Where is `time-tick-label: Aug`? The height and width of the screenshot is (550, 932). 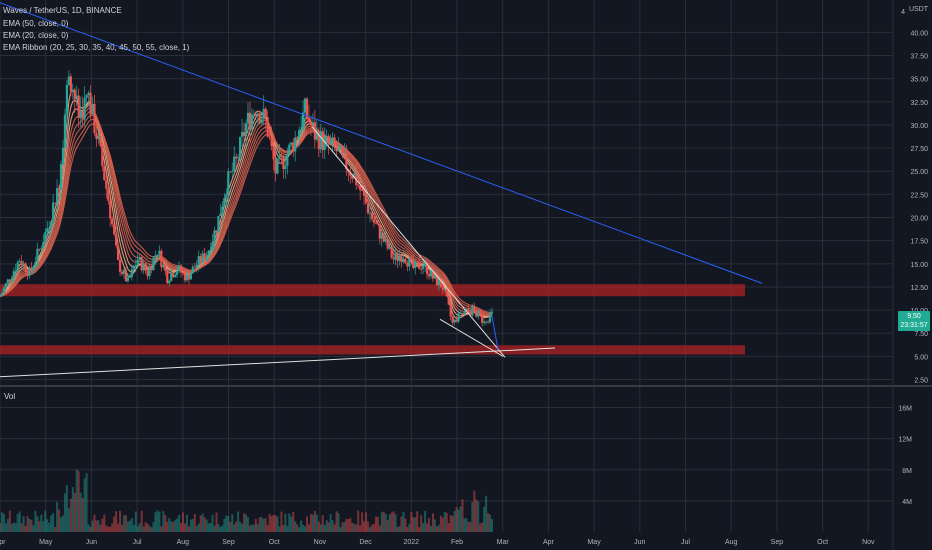
time-tick-label: Aug is located at coordinates (731, 542).